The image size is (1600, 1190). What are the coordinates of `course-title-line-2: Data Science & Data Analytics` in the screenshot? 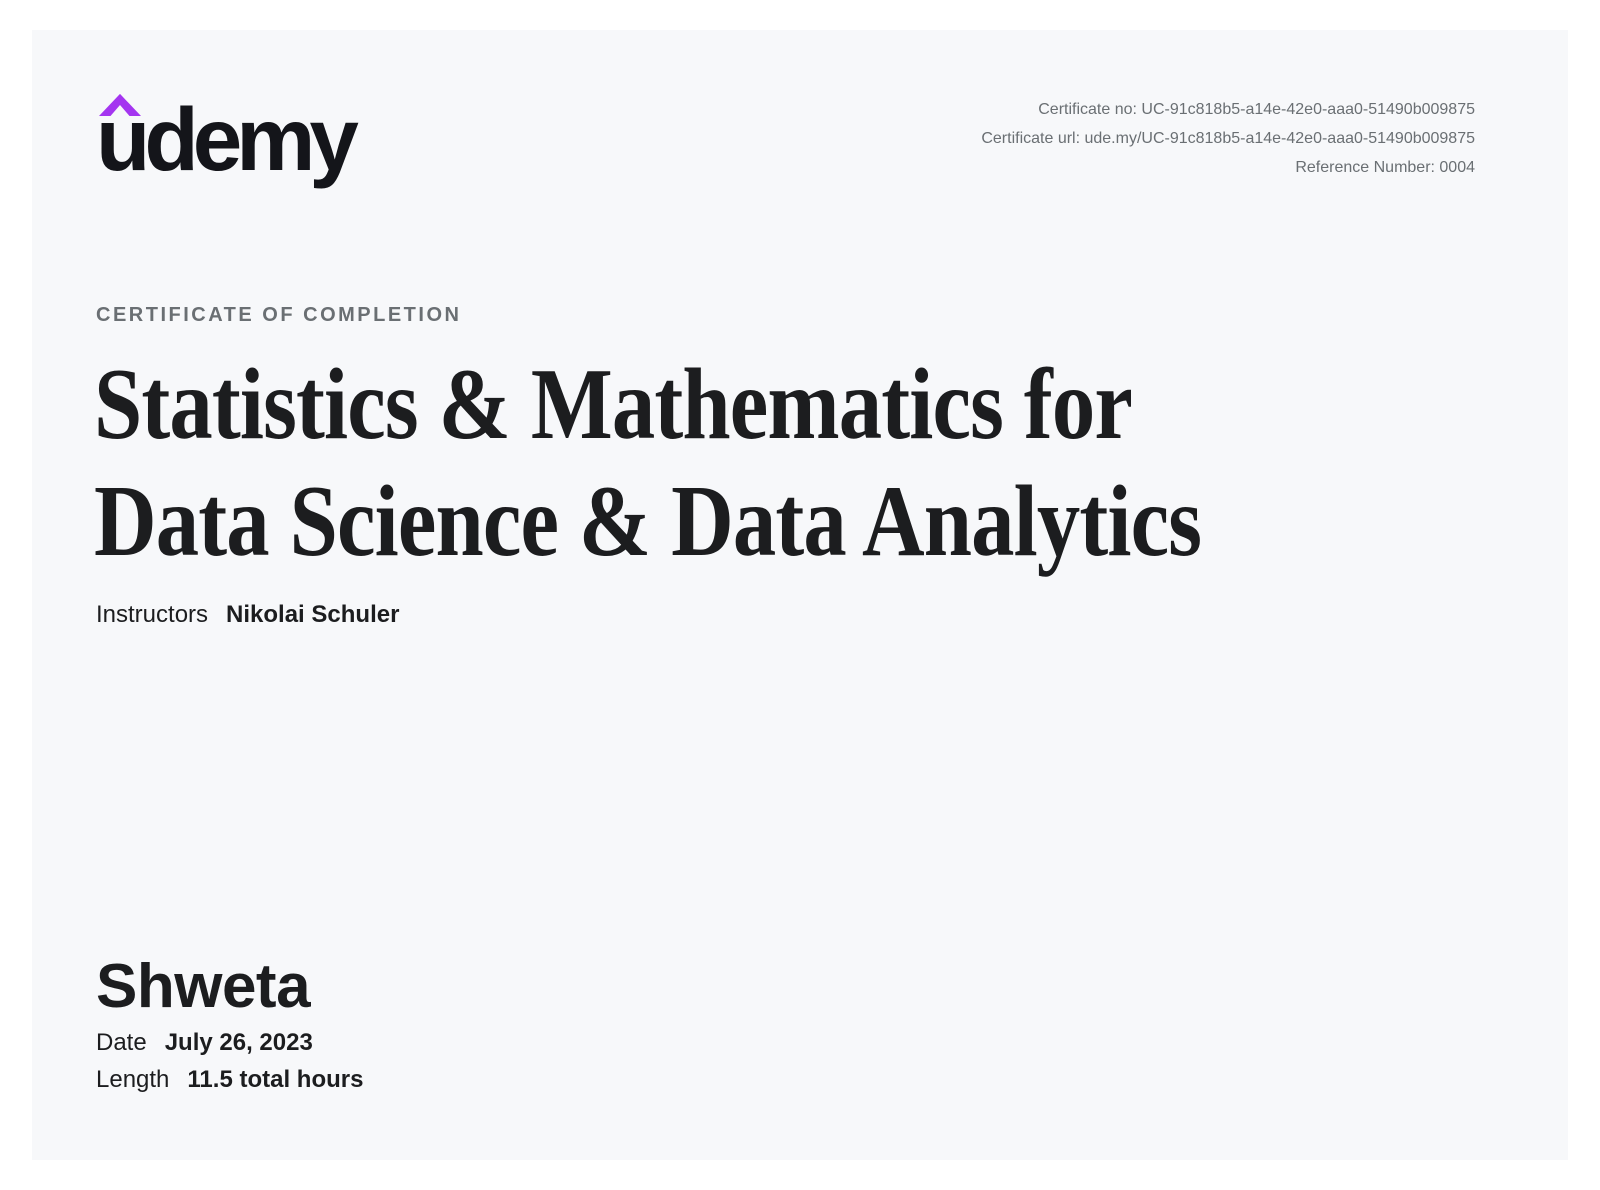 It's located at (648, 521).